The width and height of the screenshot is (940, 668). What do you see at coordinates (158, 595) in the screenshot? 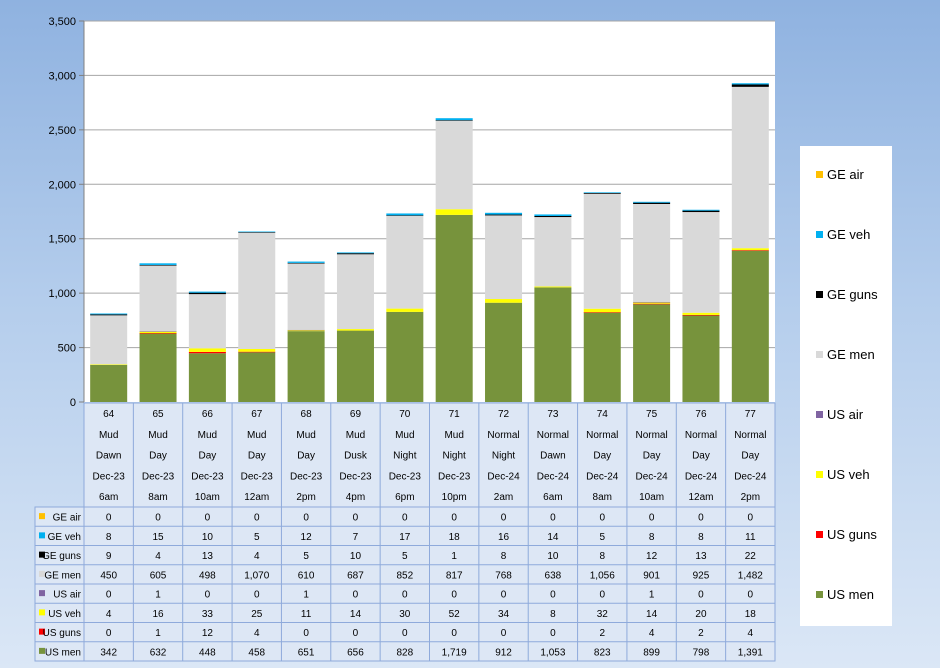
I see `table-cell-value: 1` at bounding box center [158, 595].